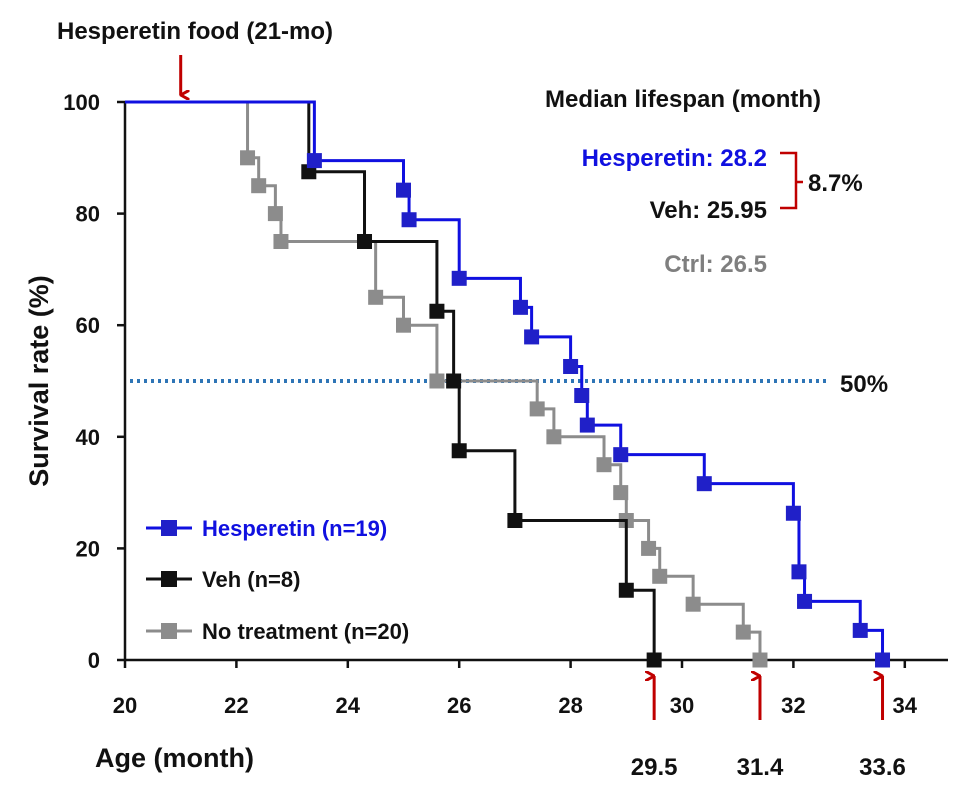 The image size is (975, 791). Describe the element at coordinates (88, 437) in the screenshot. I see `y-tick-label: 40` at that location.